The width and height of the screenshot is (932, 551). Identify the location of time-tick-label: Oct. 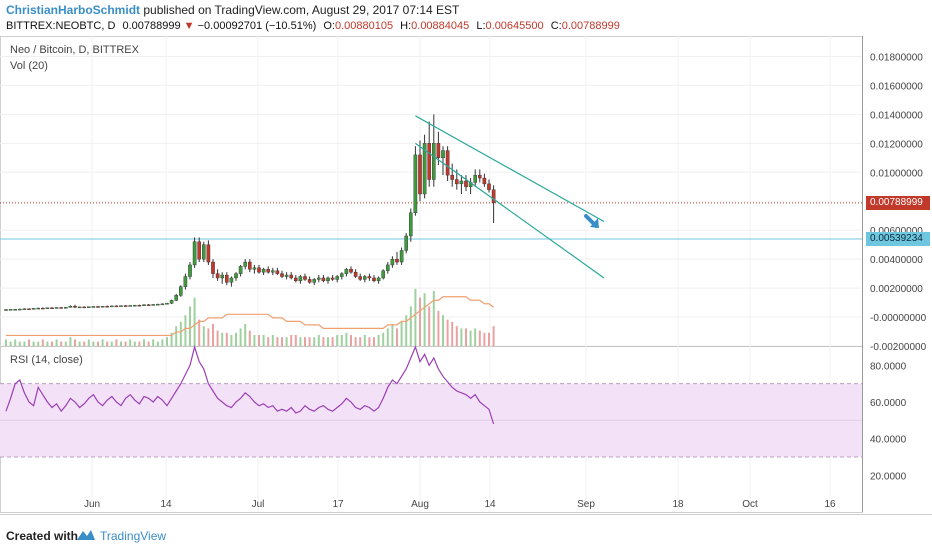
(750, 504).